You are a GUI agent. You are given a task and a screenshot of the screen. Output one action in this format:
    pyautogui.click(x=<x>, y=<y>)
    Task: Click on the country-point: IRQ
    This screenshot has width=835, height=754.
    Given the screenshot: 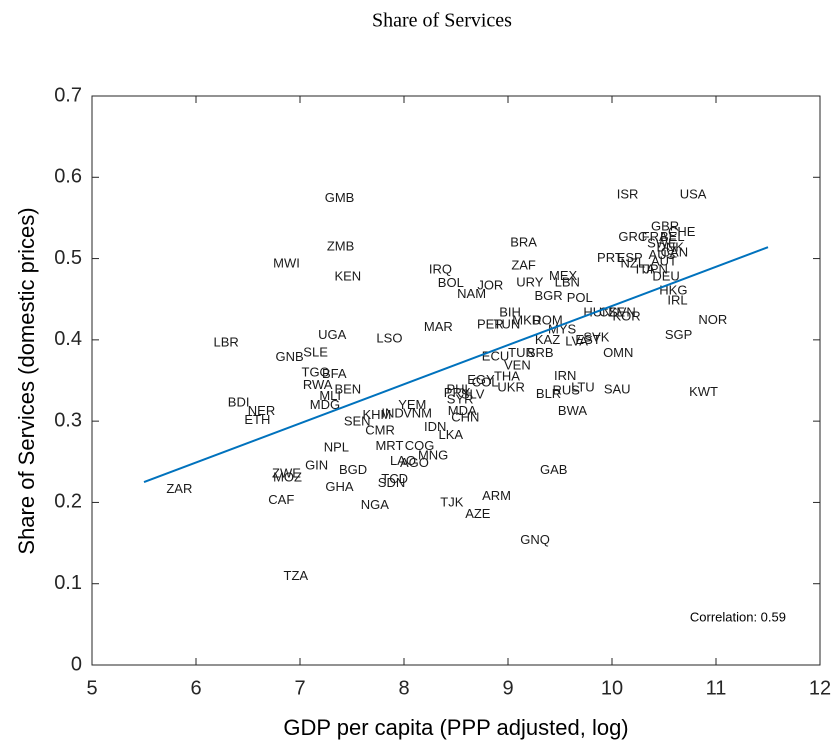 What is the action you would take?
    pyautogui.click(x=440, y=268)
    